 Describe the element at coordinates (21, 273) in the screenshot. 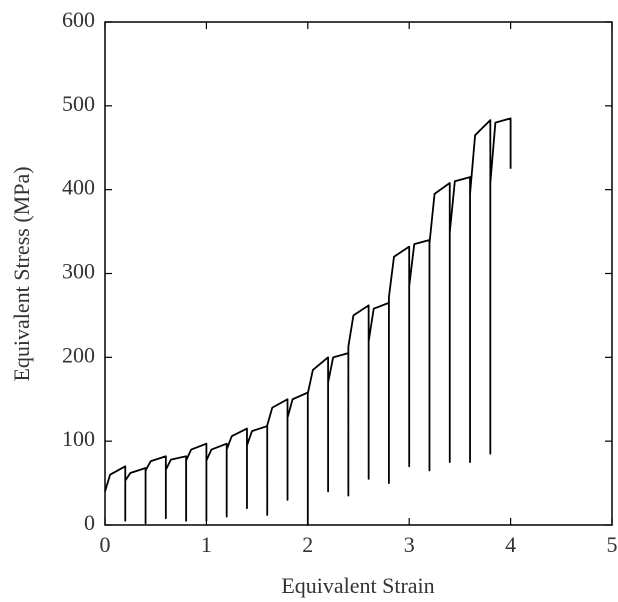

I see `y-axis-title: Equivalent Stress (MPa)` at that location.